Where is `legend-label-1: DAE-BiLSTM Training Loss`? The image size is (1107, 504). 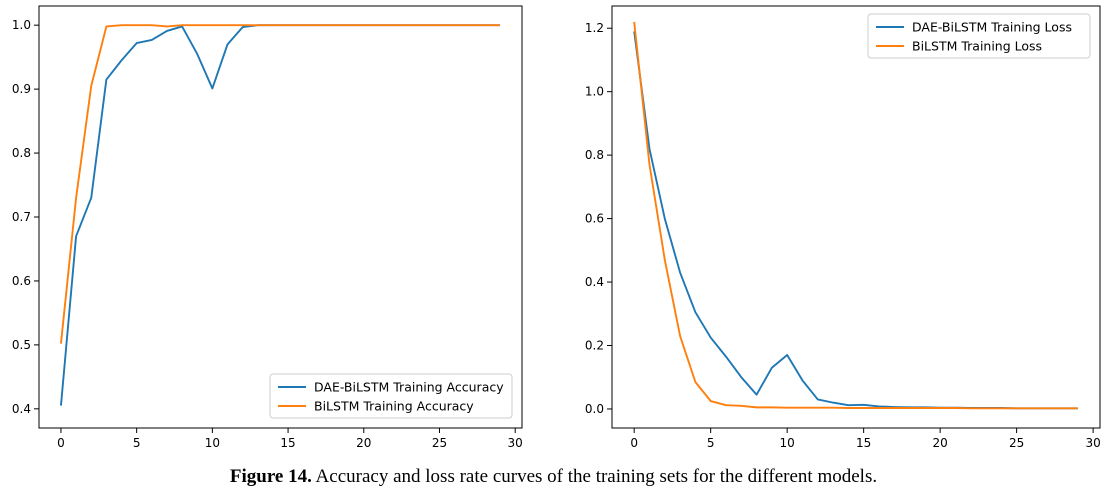
legend-label-1: DAE-BiLSTM Training Loss is located at coordinates (992, 27).